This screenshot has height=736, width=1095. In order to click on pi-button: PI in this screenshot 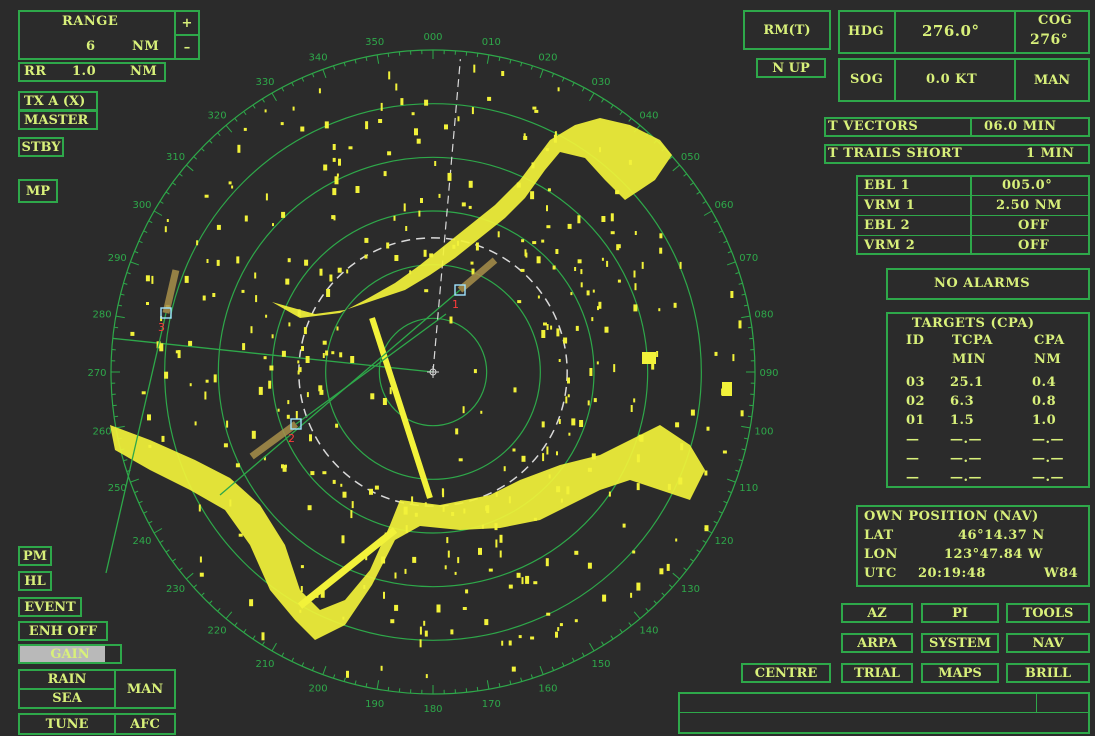, I will do `click(960, 613)`.